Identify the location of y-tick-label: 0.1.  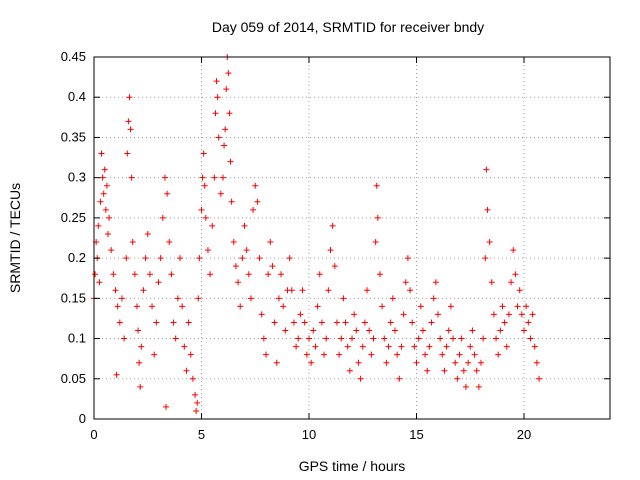
(77, 338).